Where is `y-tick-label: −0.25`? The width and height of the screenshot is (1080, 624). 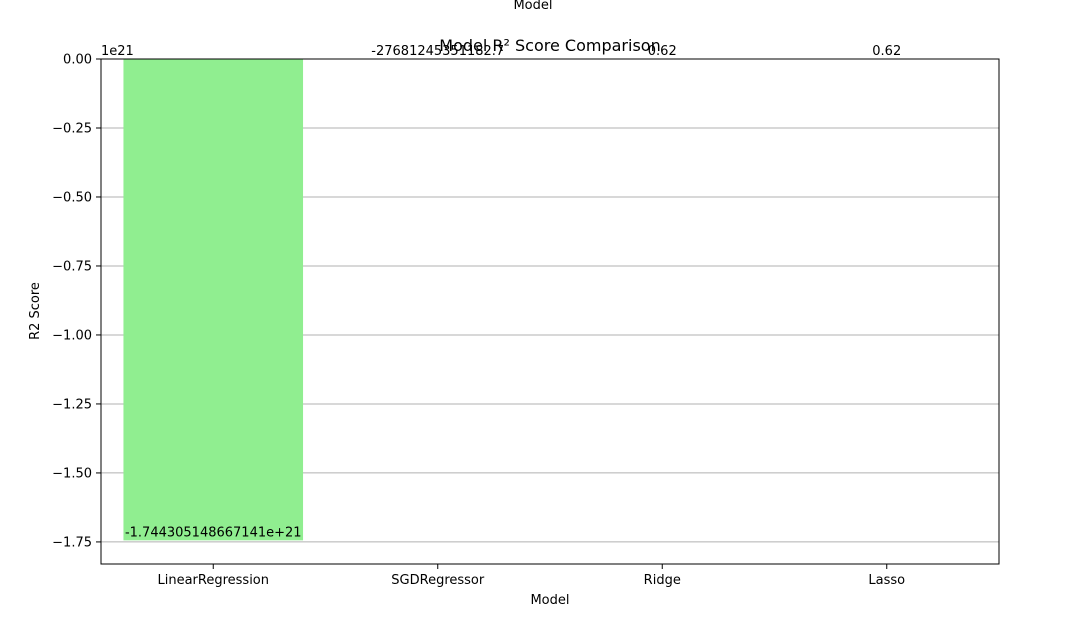 y-tick-label: −0.25 is located at coordinates (72, 128).